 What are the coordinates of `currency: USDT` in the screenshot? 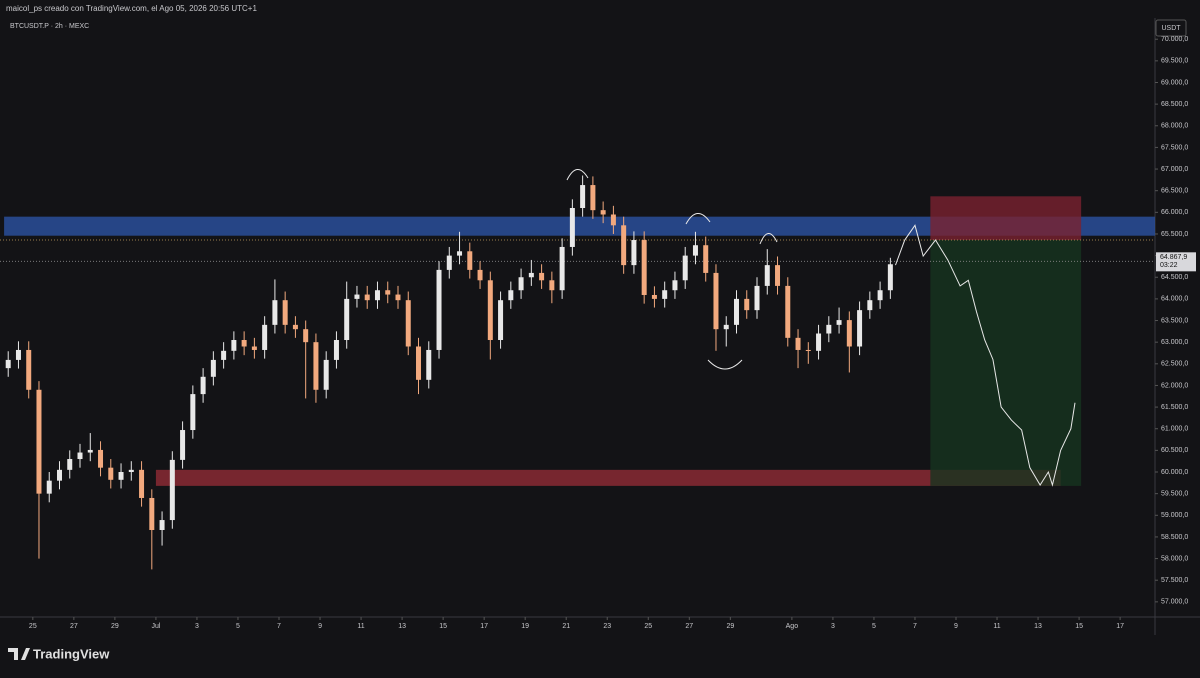 It's located at (1171, 28).